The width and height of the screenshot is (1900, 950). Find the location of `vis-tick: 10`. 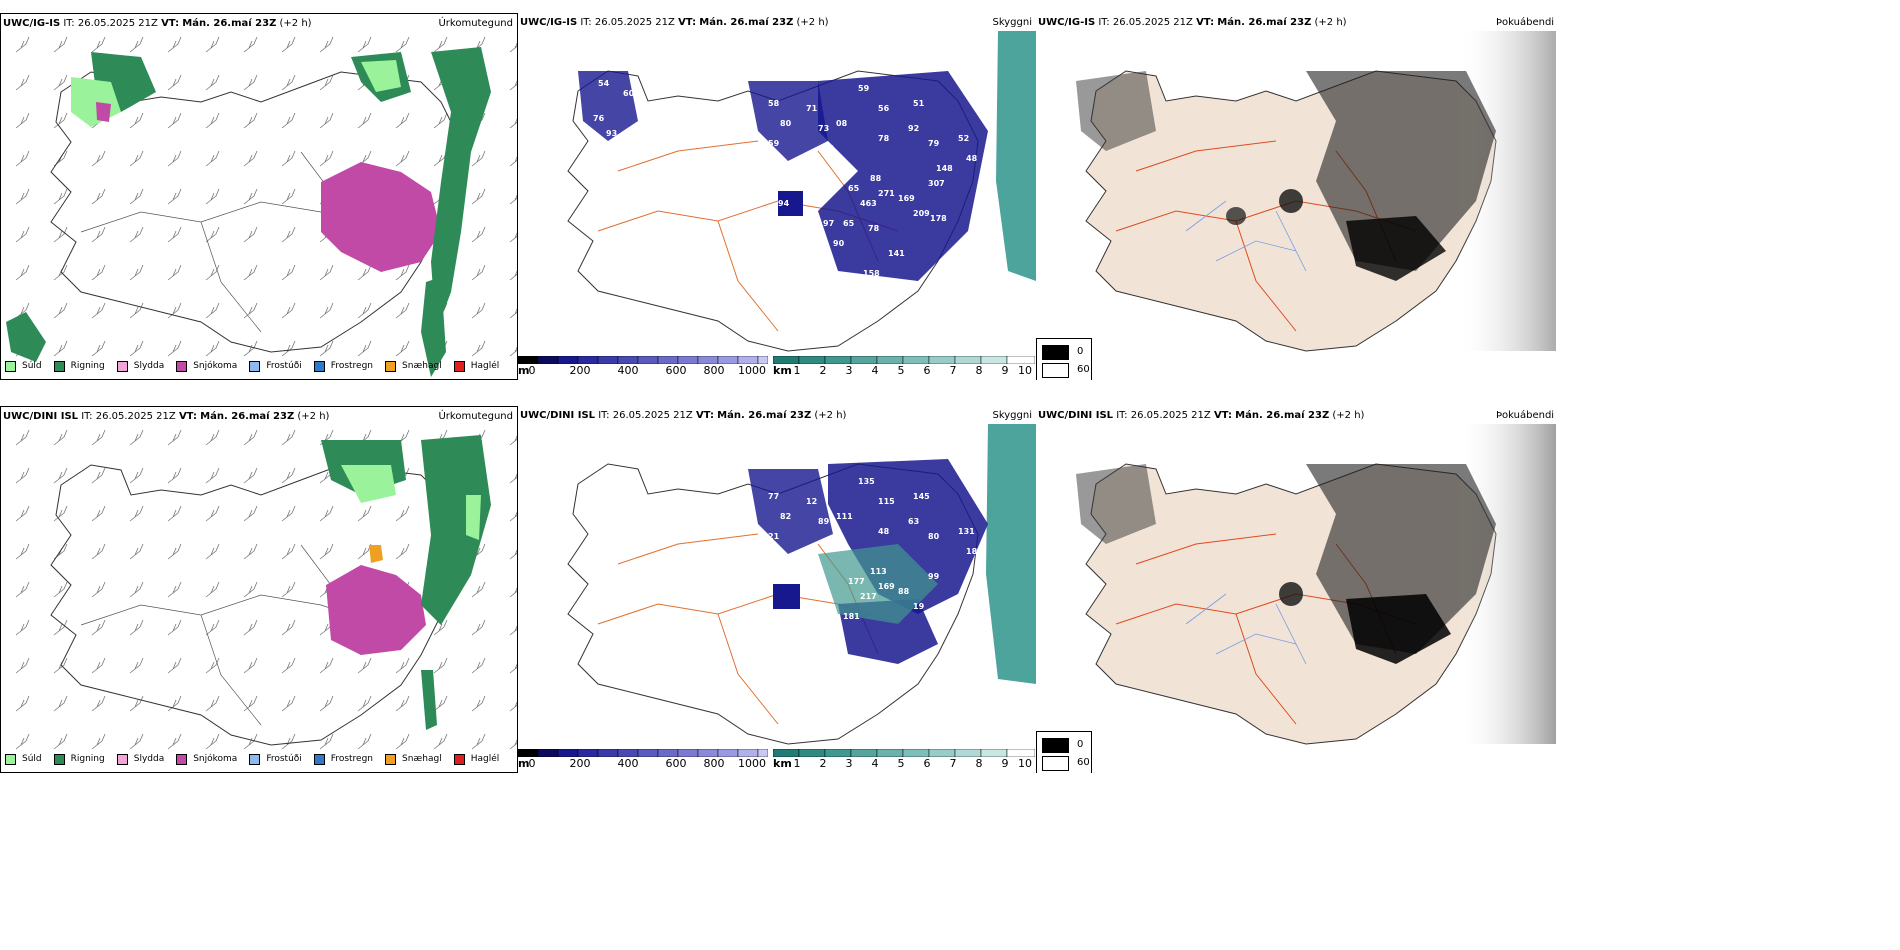

vis-tick: 10 is located at coordinates (1025, 370).